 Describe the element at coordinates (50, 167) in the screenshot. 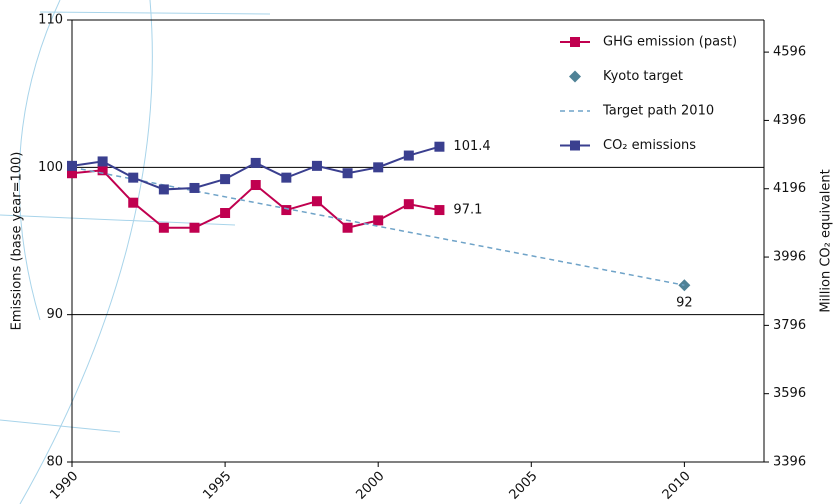

I see `y-tick-label: 100` at that location.